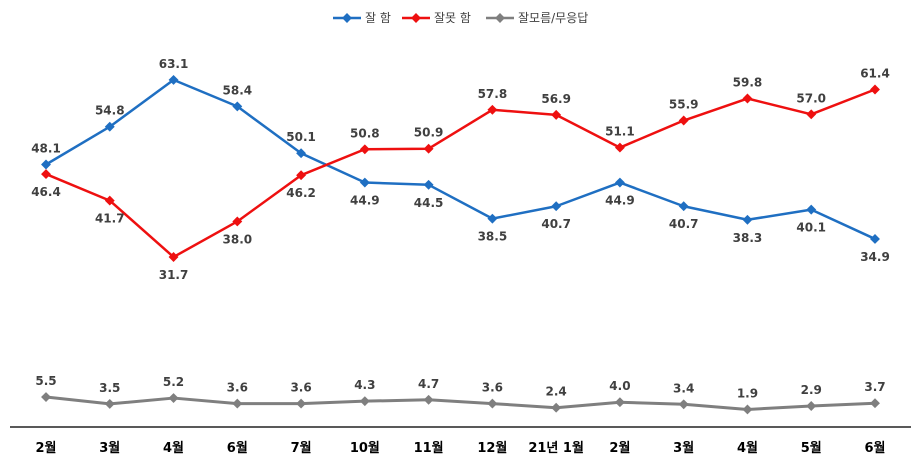 Image resolution: width=921 pixels, height=470 pixels. What do you see at coordinates (493, 94) in the screenshot?
I see `data-label: 57.8` at bounding box center [493, 94].